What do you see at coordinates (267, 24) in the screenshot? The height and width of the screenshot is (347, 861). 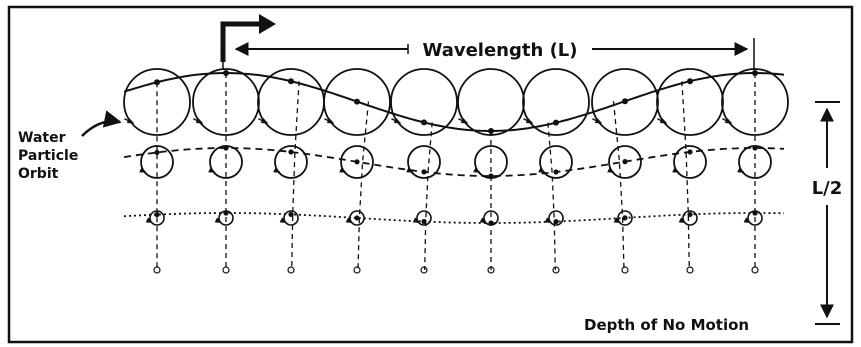 I see `propagation-arrow-head` at bounding box center [267, 24].